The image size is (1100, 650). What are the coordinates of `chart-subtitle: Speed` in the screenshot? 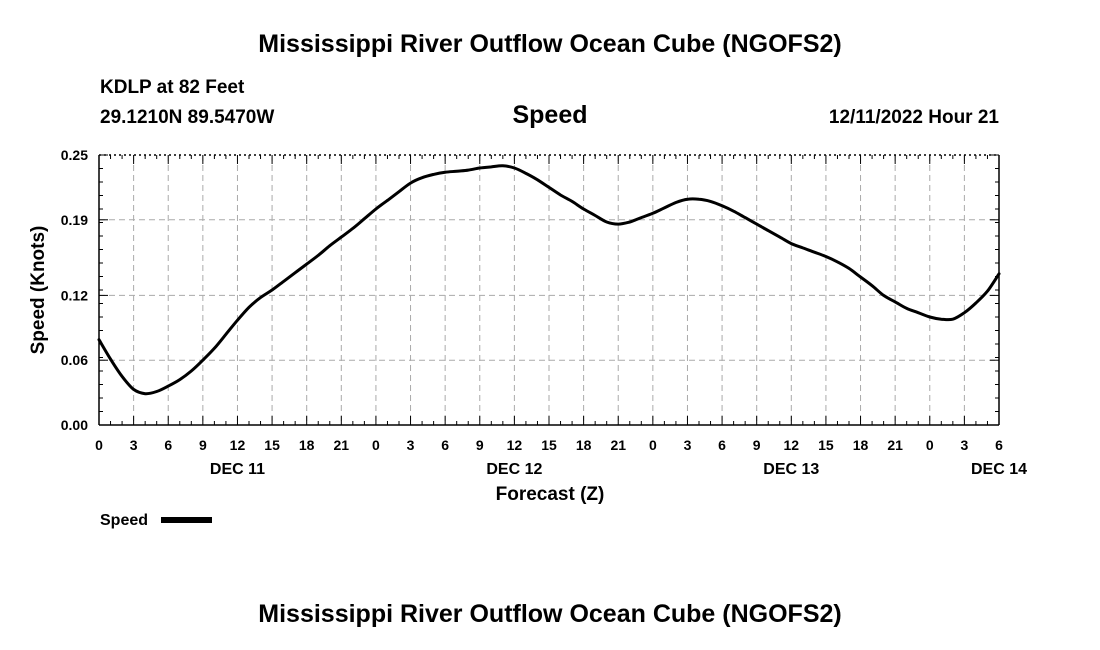 It's located at (550, 115).